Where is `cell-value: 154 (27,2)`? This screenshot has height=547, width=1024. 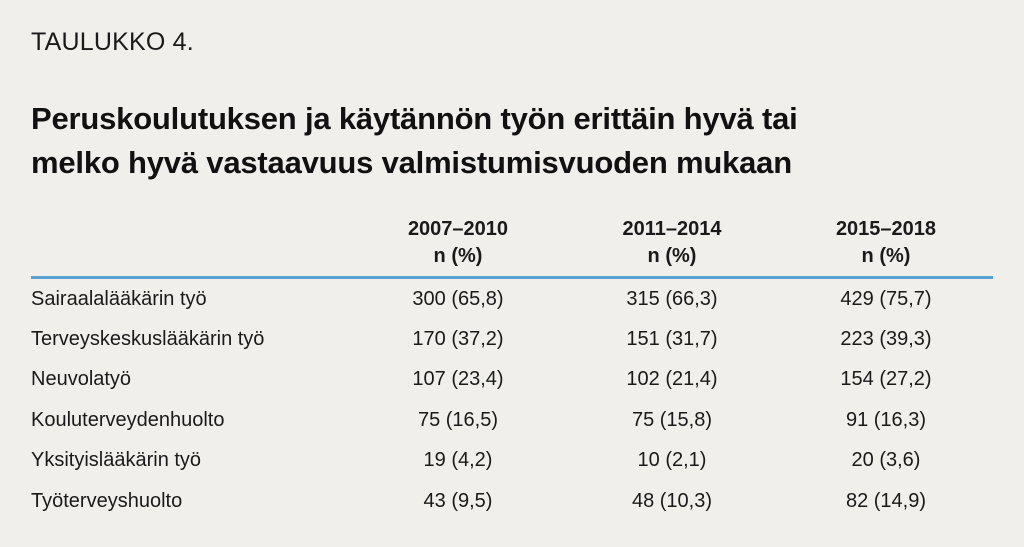
cell-value: 154 (27,2) is located at coordinates (886, 379).